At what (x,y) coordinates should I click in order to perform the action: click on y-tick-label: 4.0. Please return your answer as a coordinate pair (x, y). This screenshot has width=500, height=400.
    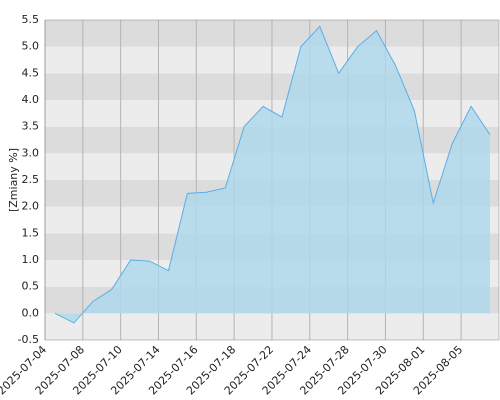
    Looking at the image, I should click on (31, 99).